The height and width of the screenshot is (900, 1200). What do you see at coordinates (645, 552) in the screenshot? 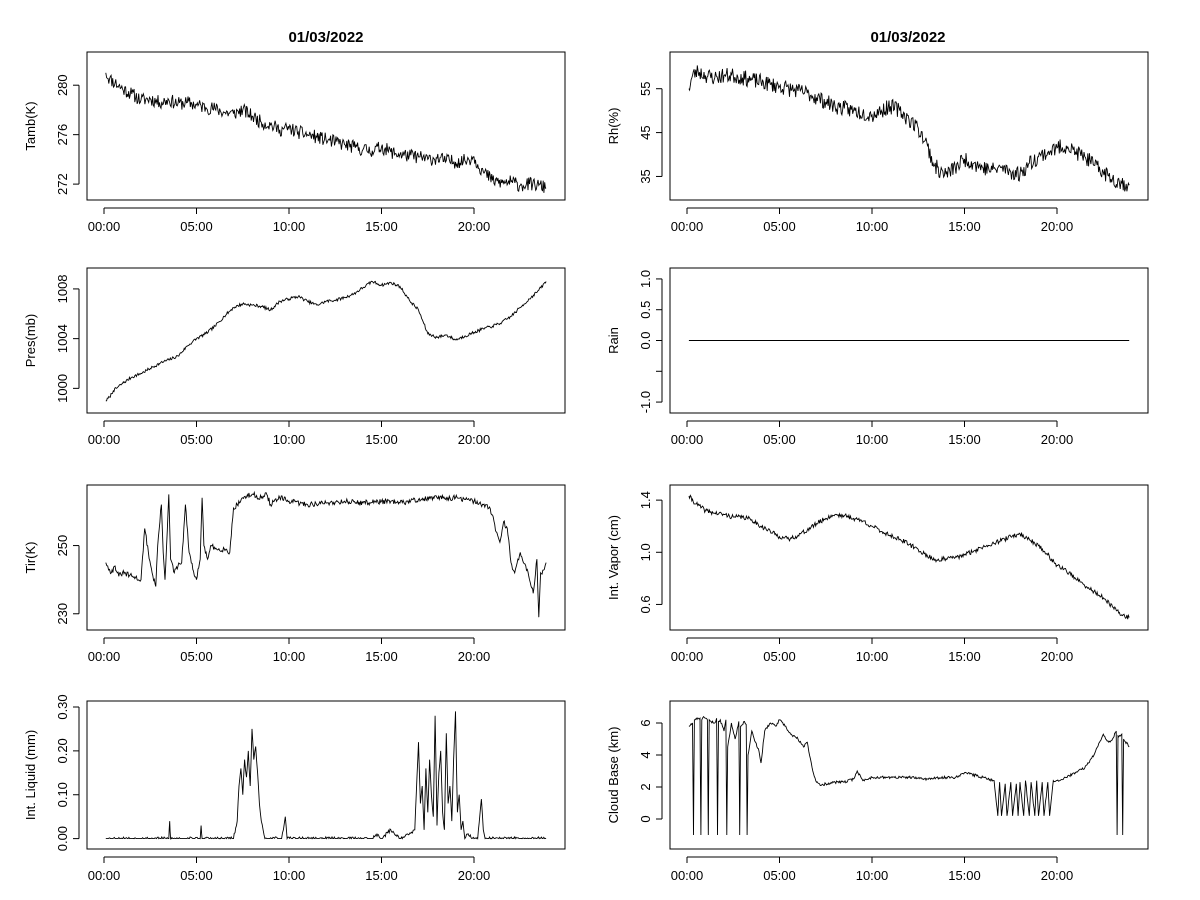
I see `vapor-y-tick-label: 1.0` at bounding box center [645, 552].